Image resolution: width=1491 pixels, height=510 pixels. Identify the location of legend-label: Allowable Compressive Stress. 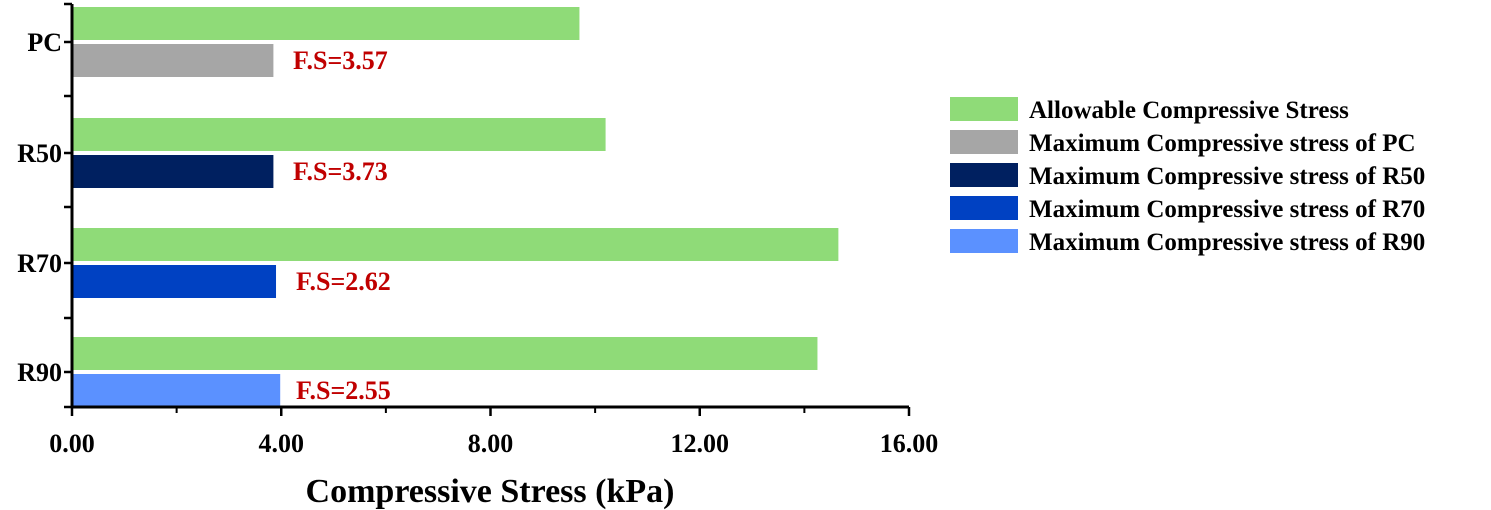
(1189, 110).